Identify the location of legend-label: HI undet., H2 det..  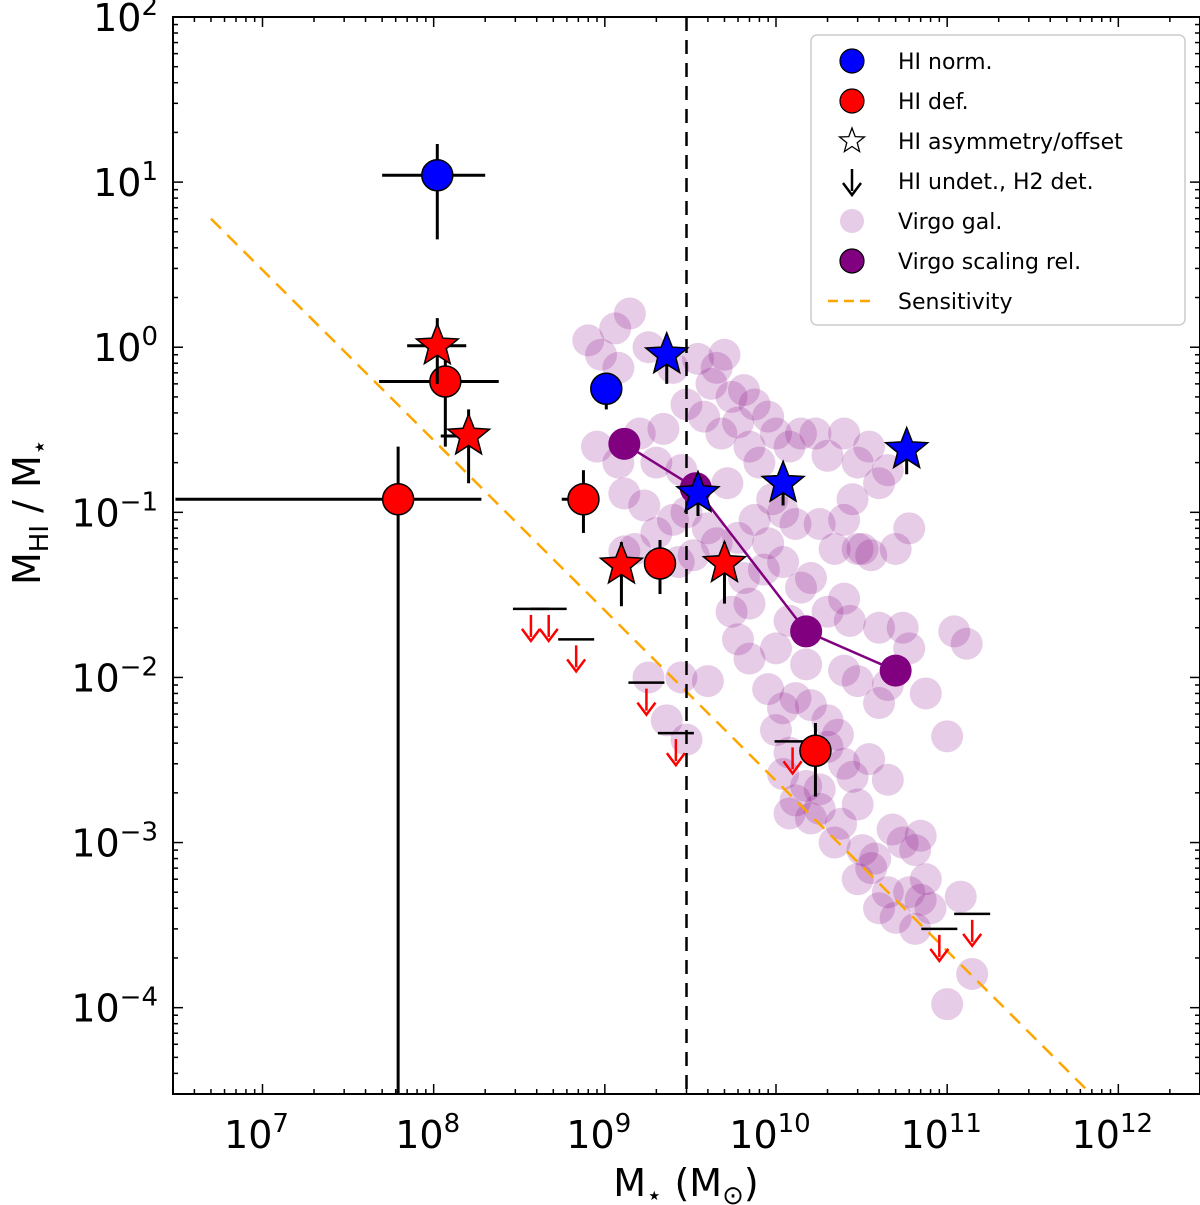
(996, 182).